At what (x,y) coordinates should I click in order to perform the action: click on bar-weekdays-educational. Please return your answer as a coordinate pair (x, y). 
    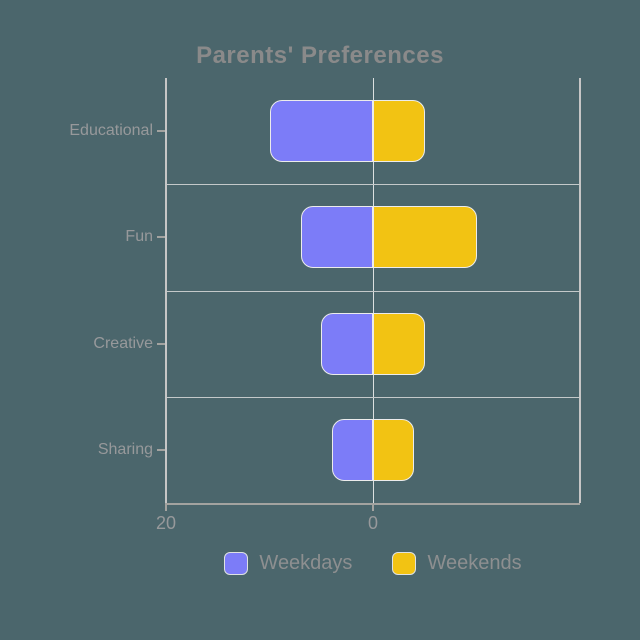
    Looking at the image, I should click on (321, 131).